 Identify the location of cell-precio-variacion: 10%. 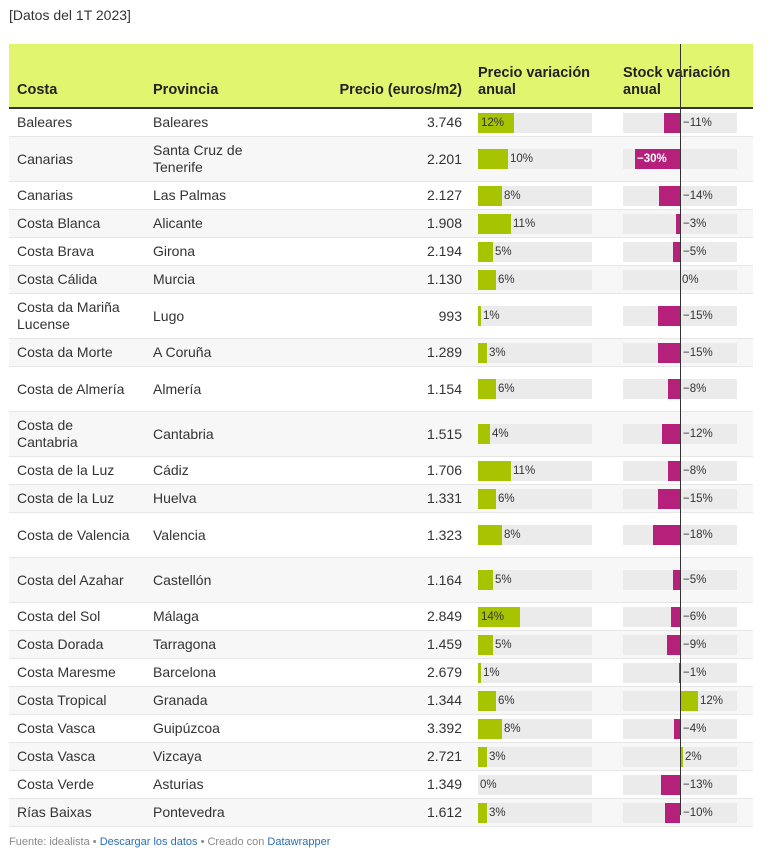
(542, 159).